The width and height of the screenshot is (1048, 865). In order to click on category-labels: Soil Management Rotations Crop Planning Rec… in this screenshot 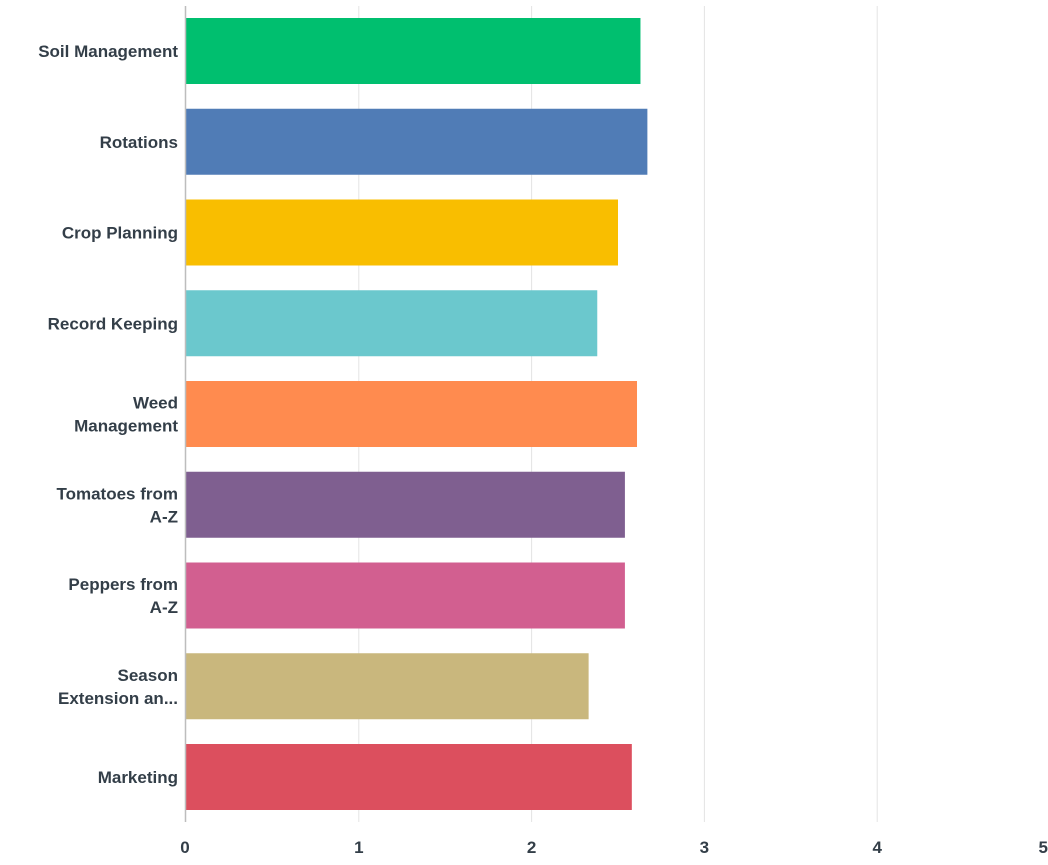, I will do `click(108, 414)`.